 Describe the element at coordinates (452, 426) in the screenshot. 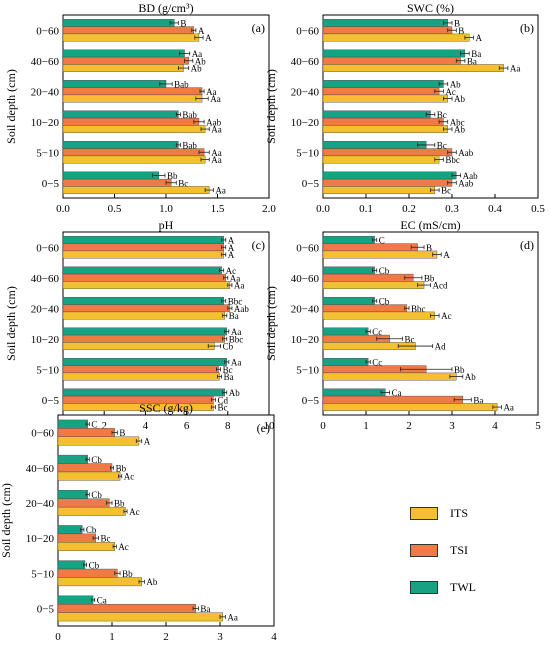

I see `x-tick-label: 3` at that location.